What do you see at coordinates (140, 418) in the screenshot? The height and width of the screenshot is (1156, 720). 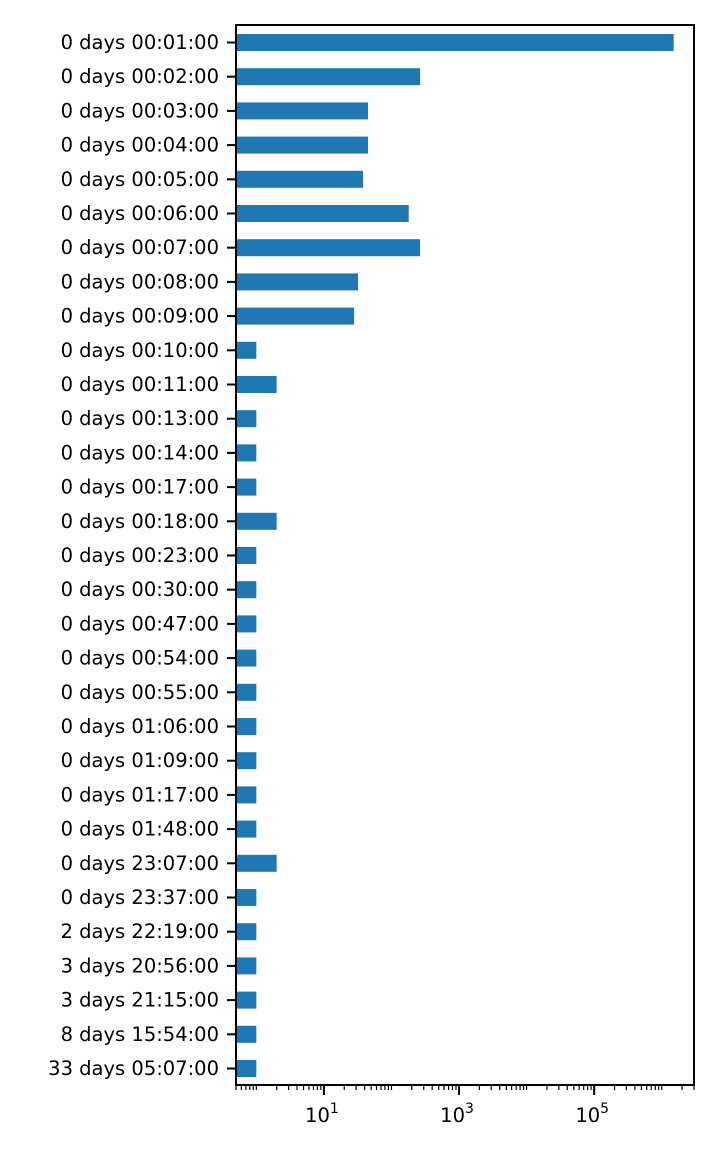 I see `y-tick-label: 0 days 00:13:00` at bounding box center [140, 418].